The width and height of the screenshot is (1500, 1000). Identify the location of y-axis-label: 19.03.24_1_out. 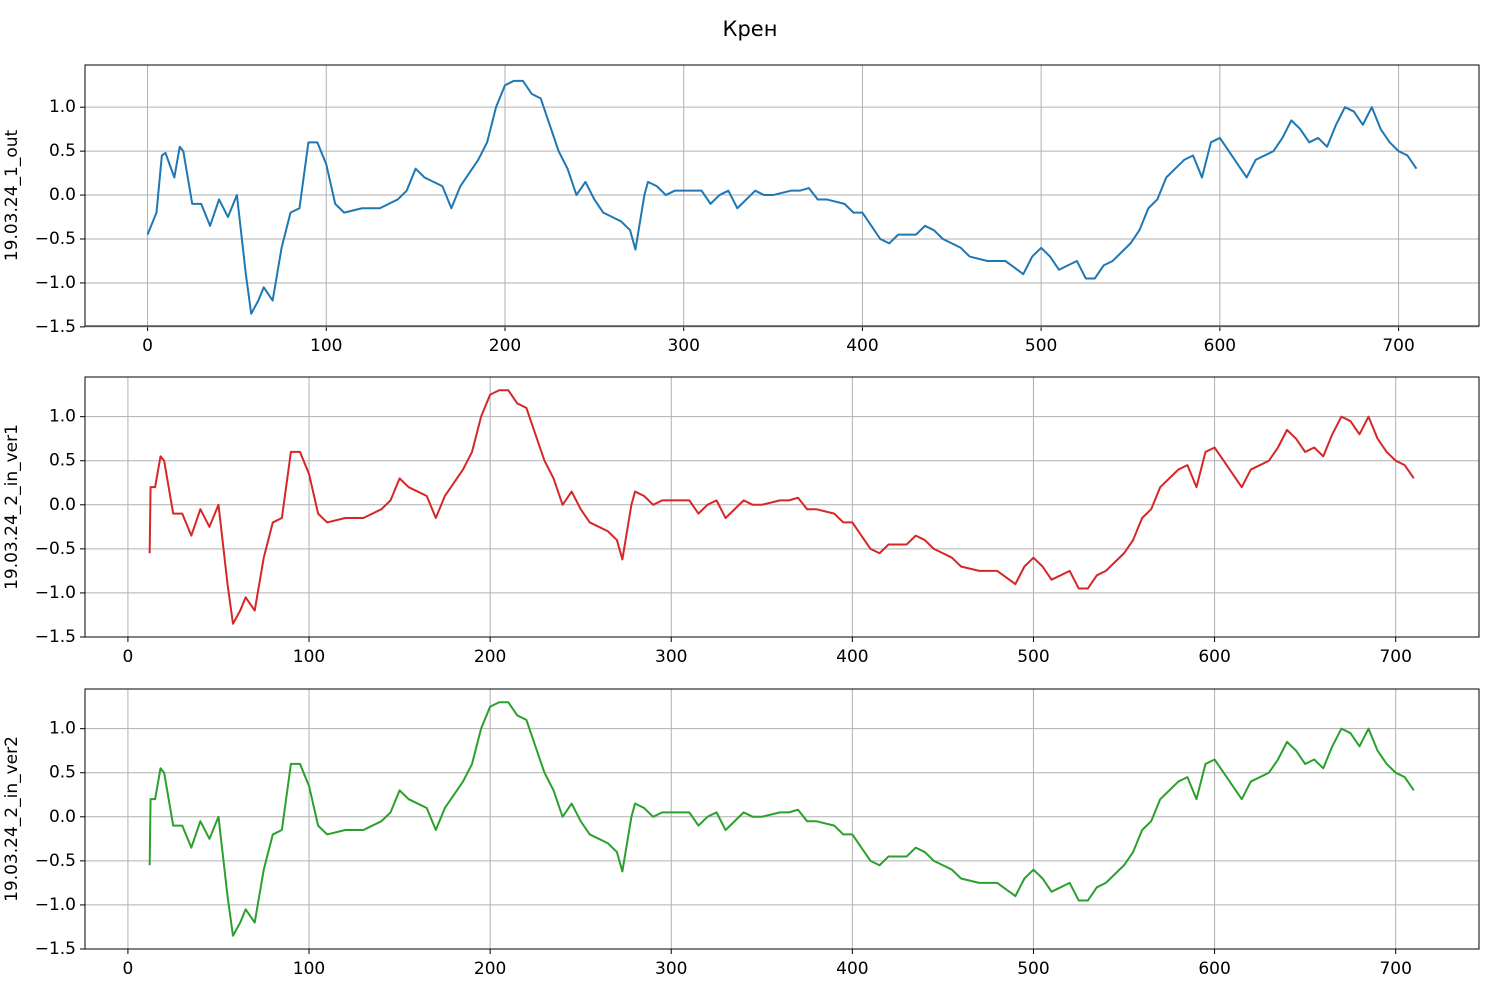
(12, 195).